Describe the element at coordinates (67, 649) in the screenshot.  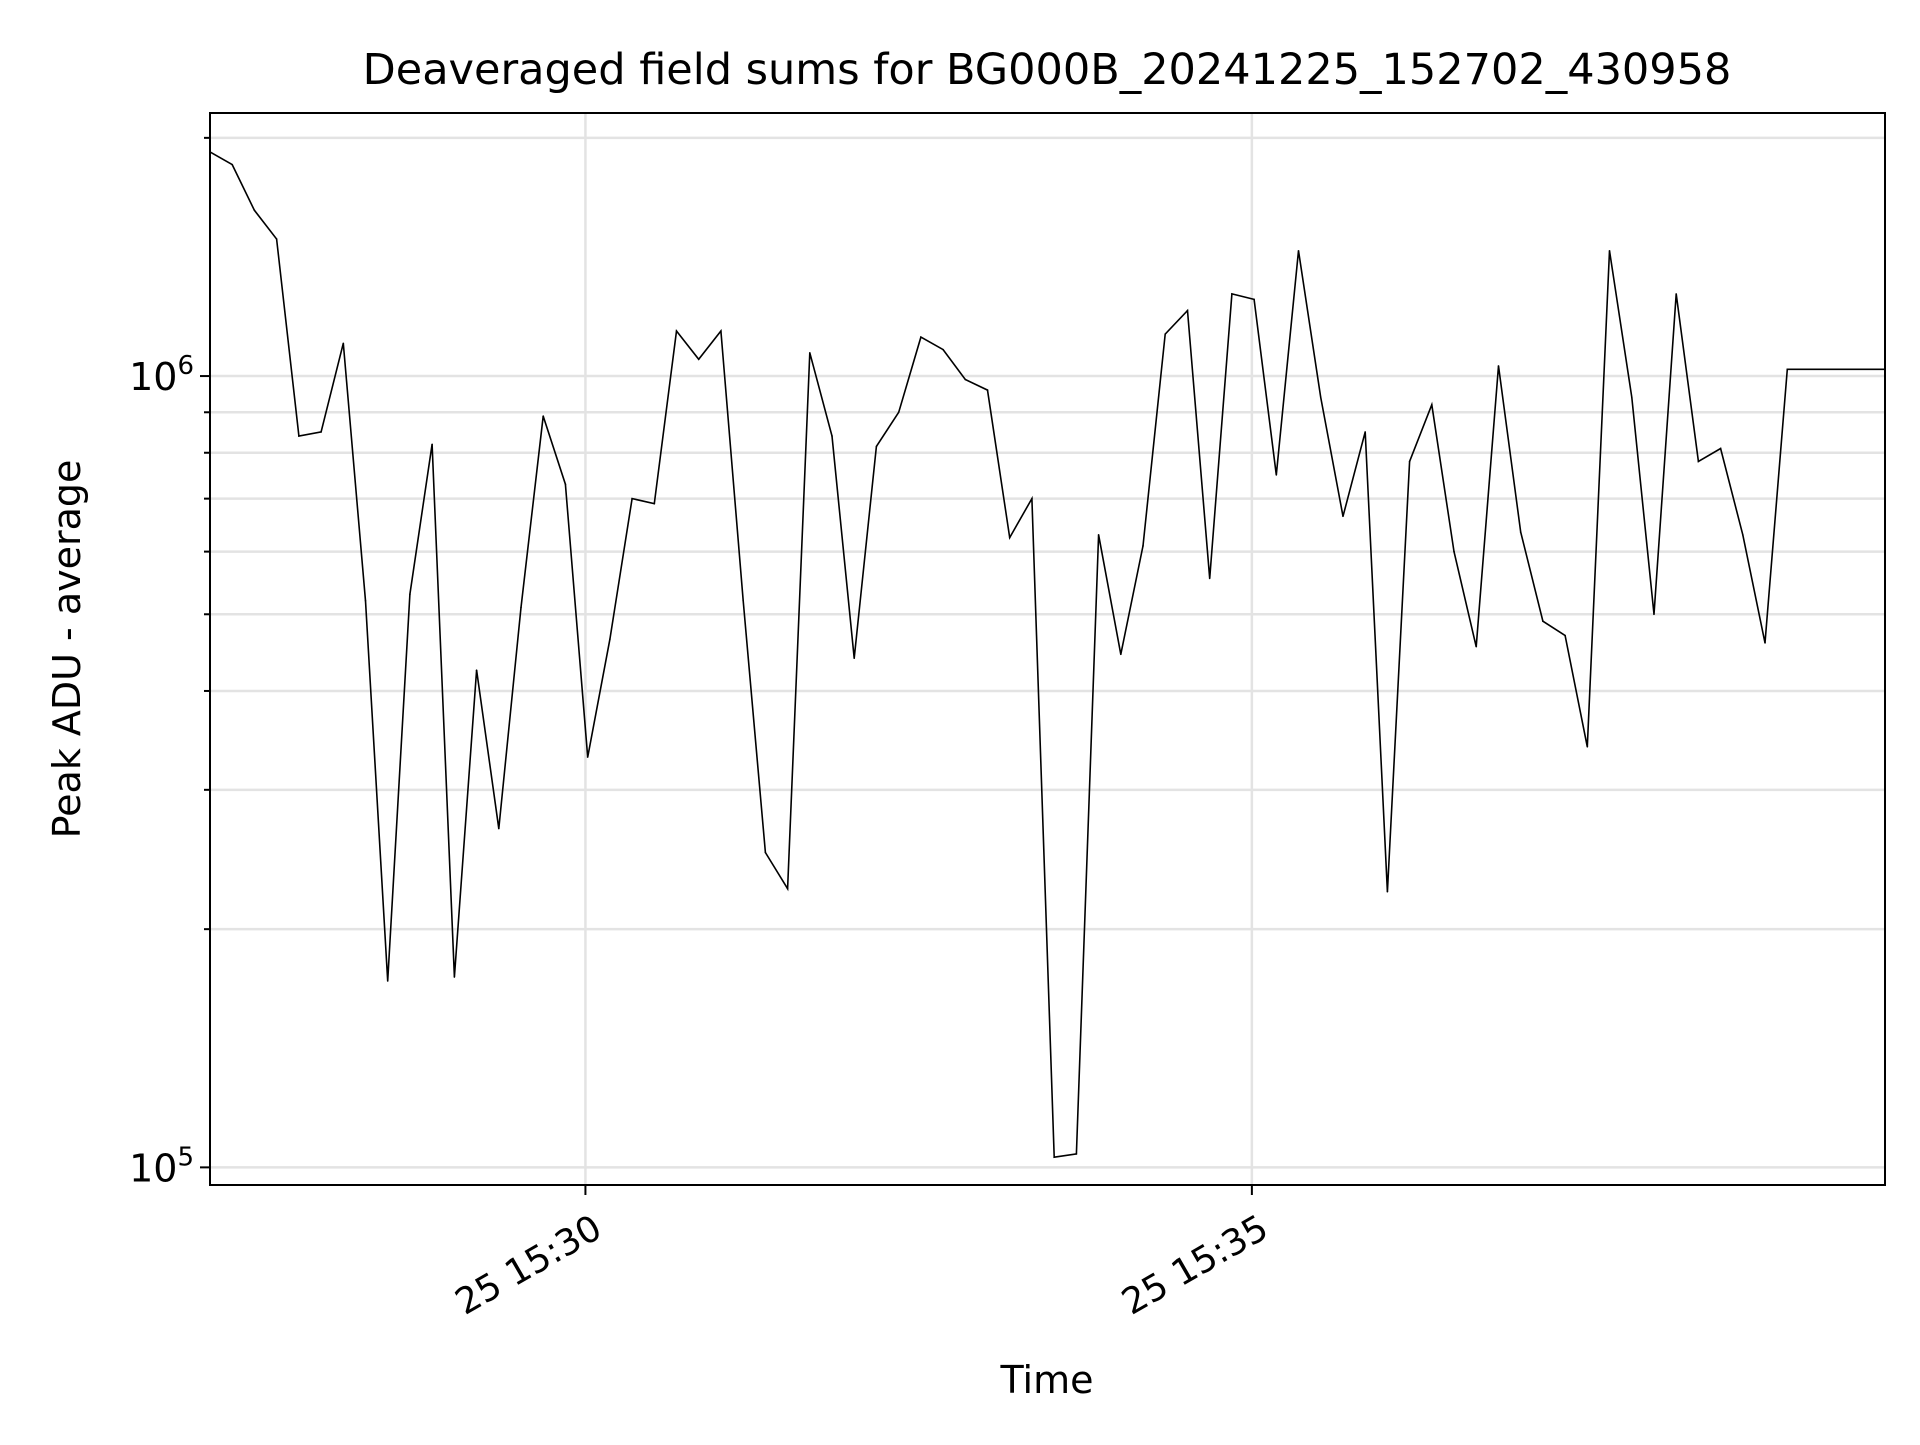
I see `y-axis-label: Peak ADU - average` at that location.